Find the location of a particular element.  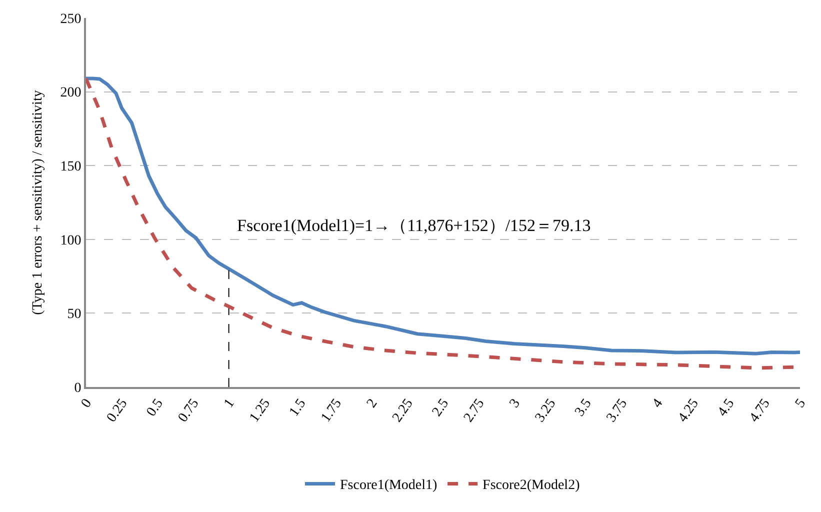

x-tick-label: 2.5 is located at coordinates (441, 408).